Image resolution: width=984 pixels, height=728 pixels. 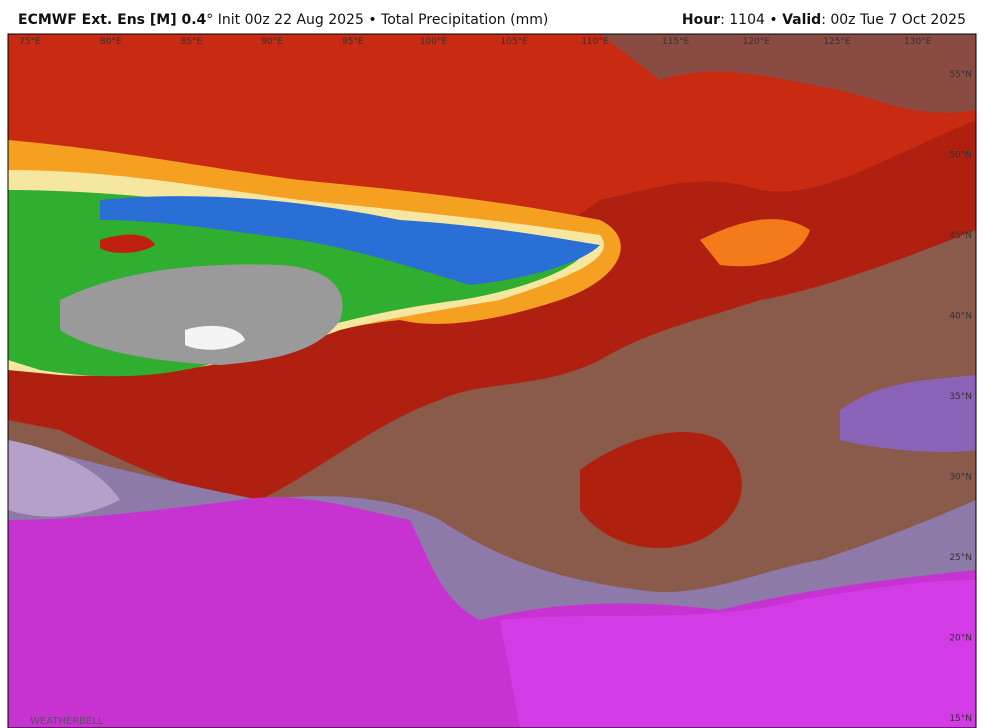 What do you see at coordinates (960, 478) in the screenshot?
I see `latitude-label: 30°N` at bounding box center [960, 478].